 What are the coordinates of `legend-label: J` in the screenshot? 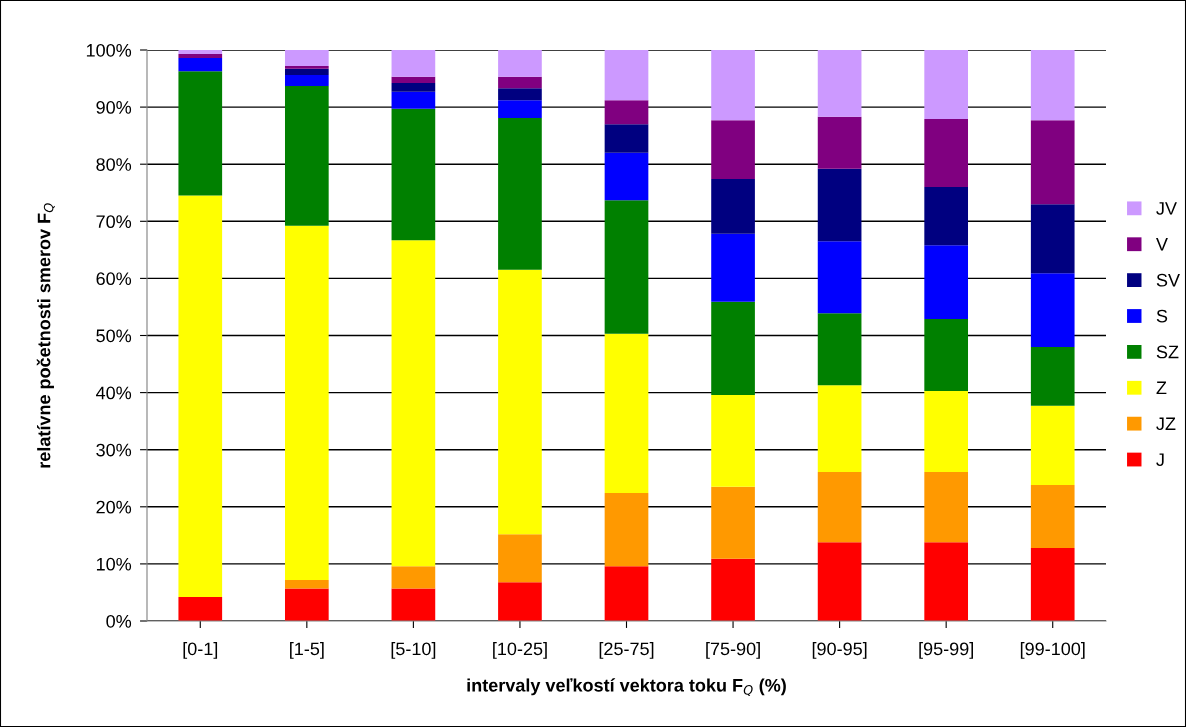 It's located at (1160, 459).